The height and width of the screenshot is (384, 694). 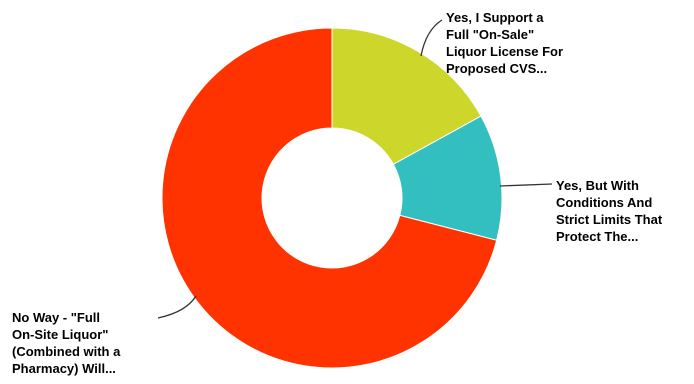 What do you see at coordinates (66, 351) in the screenshot?
I see `slice-label-3-line-3: (Combined with a` at bounding box center [66, 351].